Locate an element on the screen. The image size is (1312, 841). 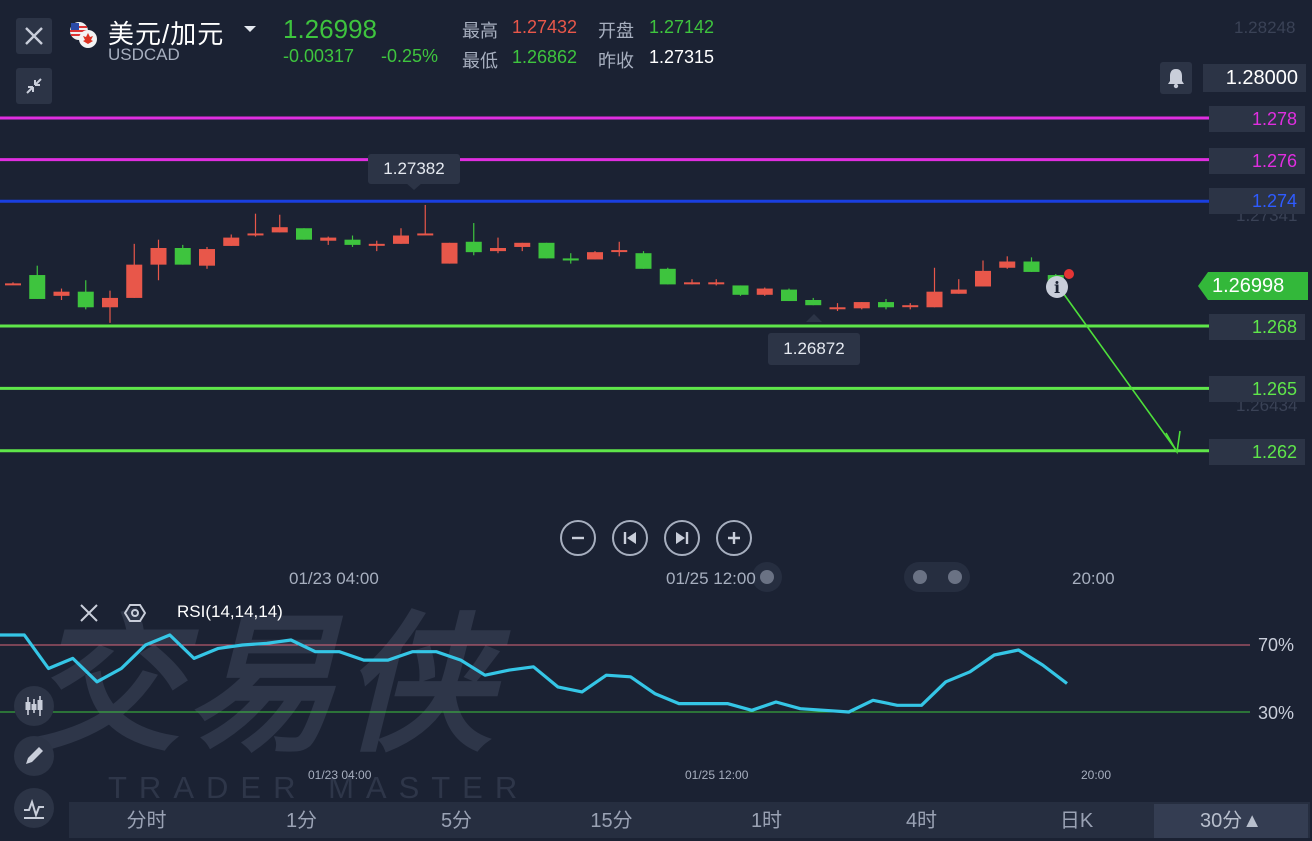
info-icon is located at coordinates (1057, 287).